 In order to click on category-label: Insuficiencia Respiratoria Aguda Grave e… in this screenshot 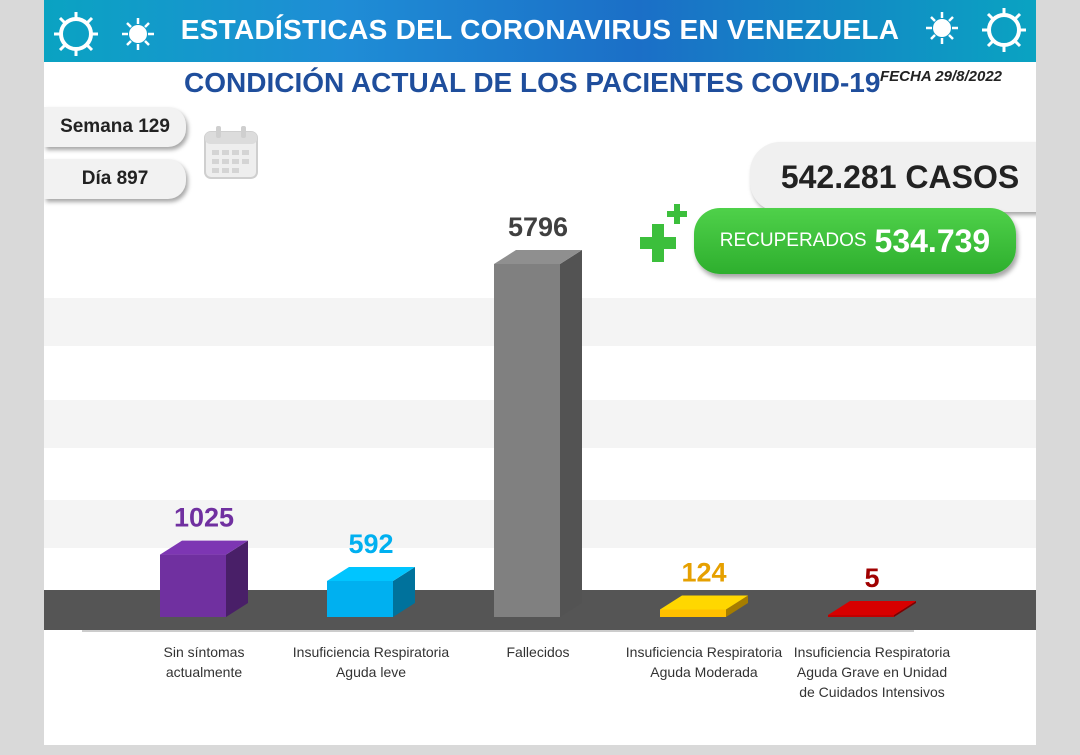, I will do `click(872, 672)`.